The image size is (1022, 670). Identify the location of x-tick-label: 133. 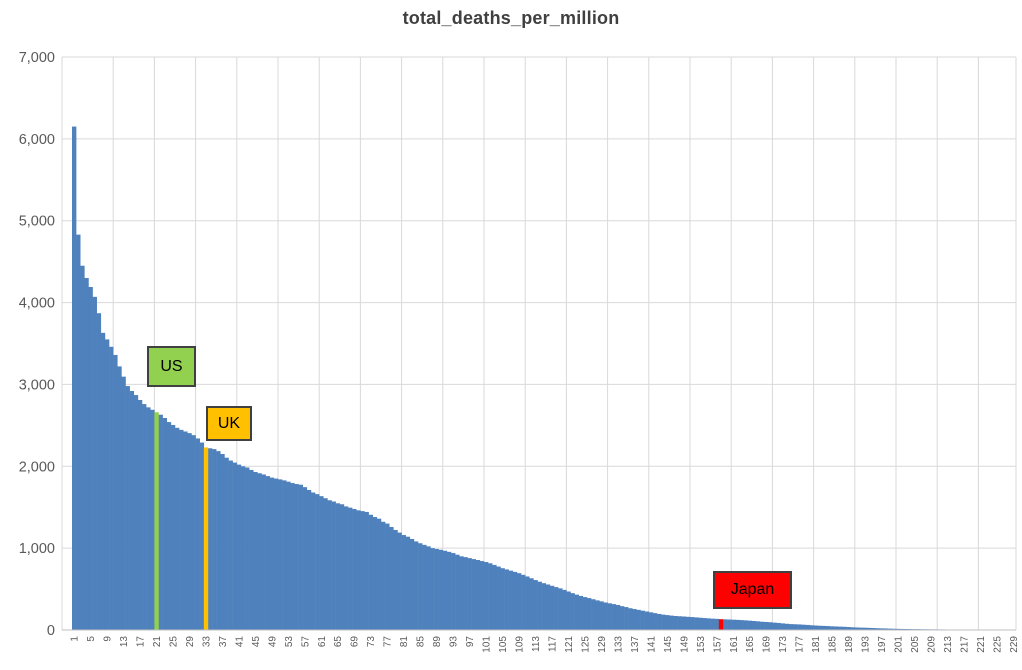
(618, 644).